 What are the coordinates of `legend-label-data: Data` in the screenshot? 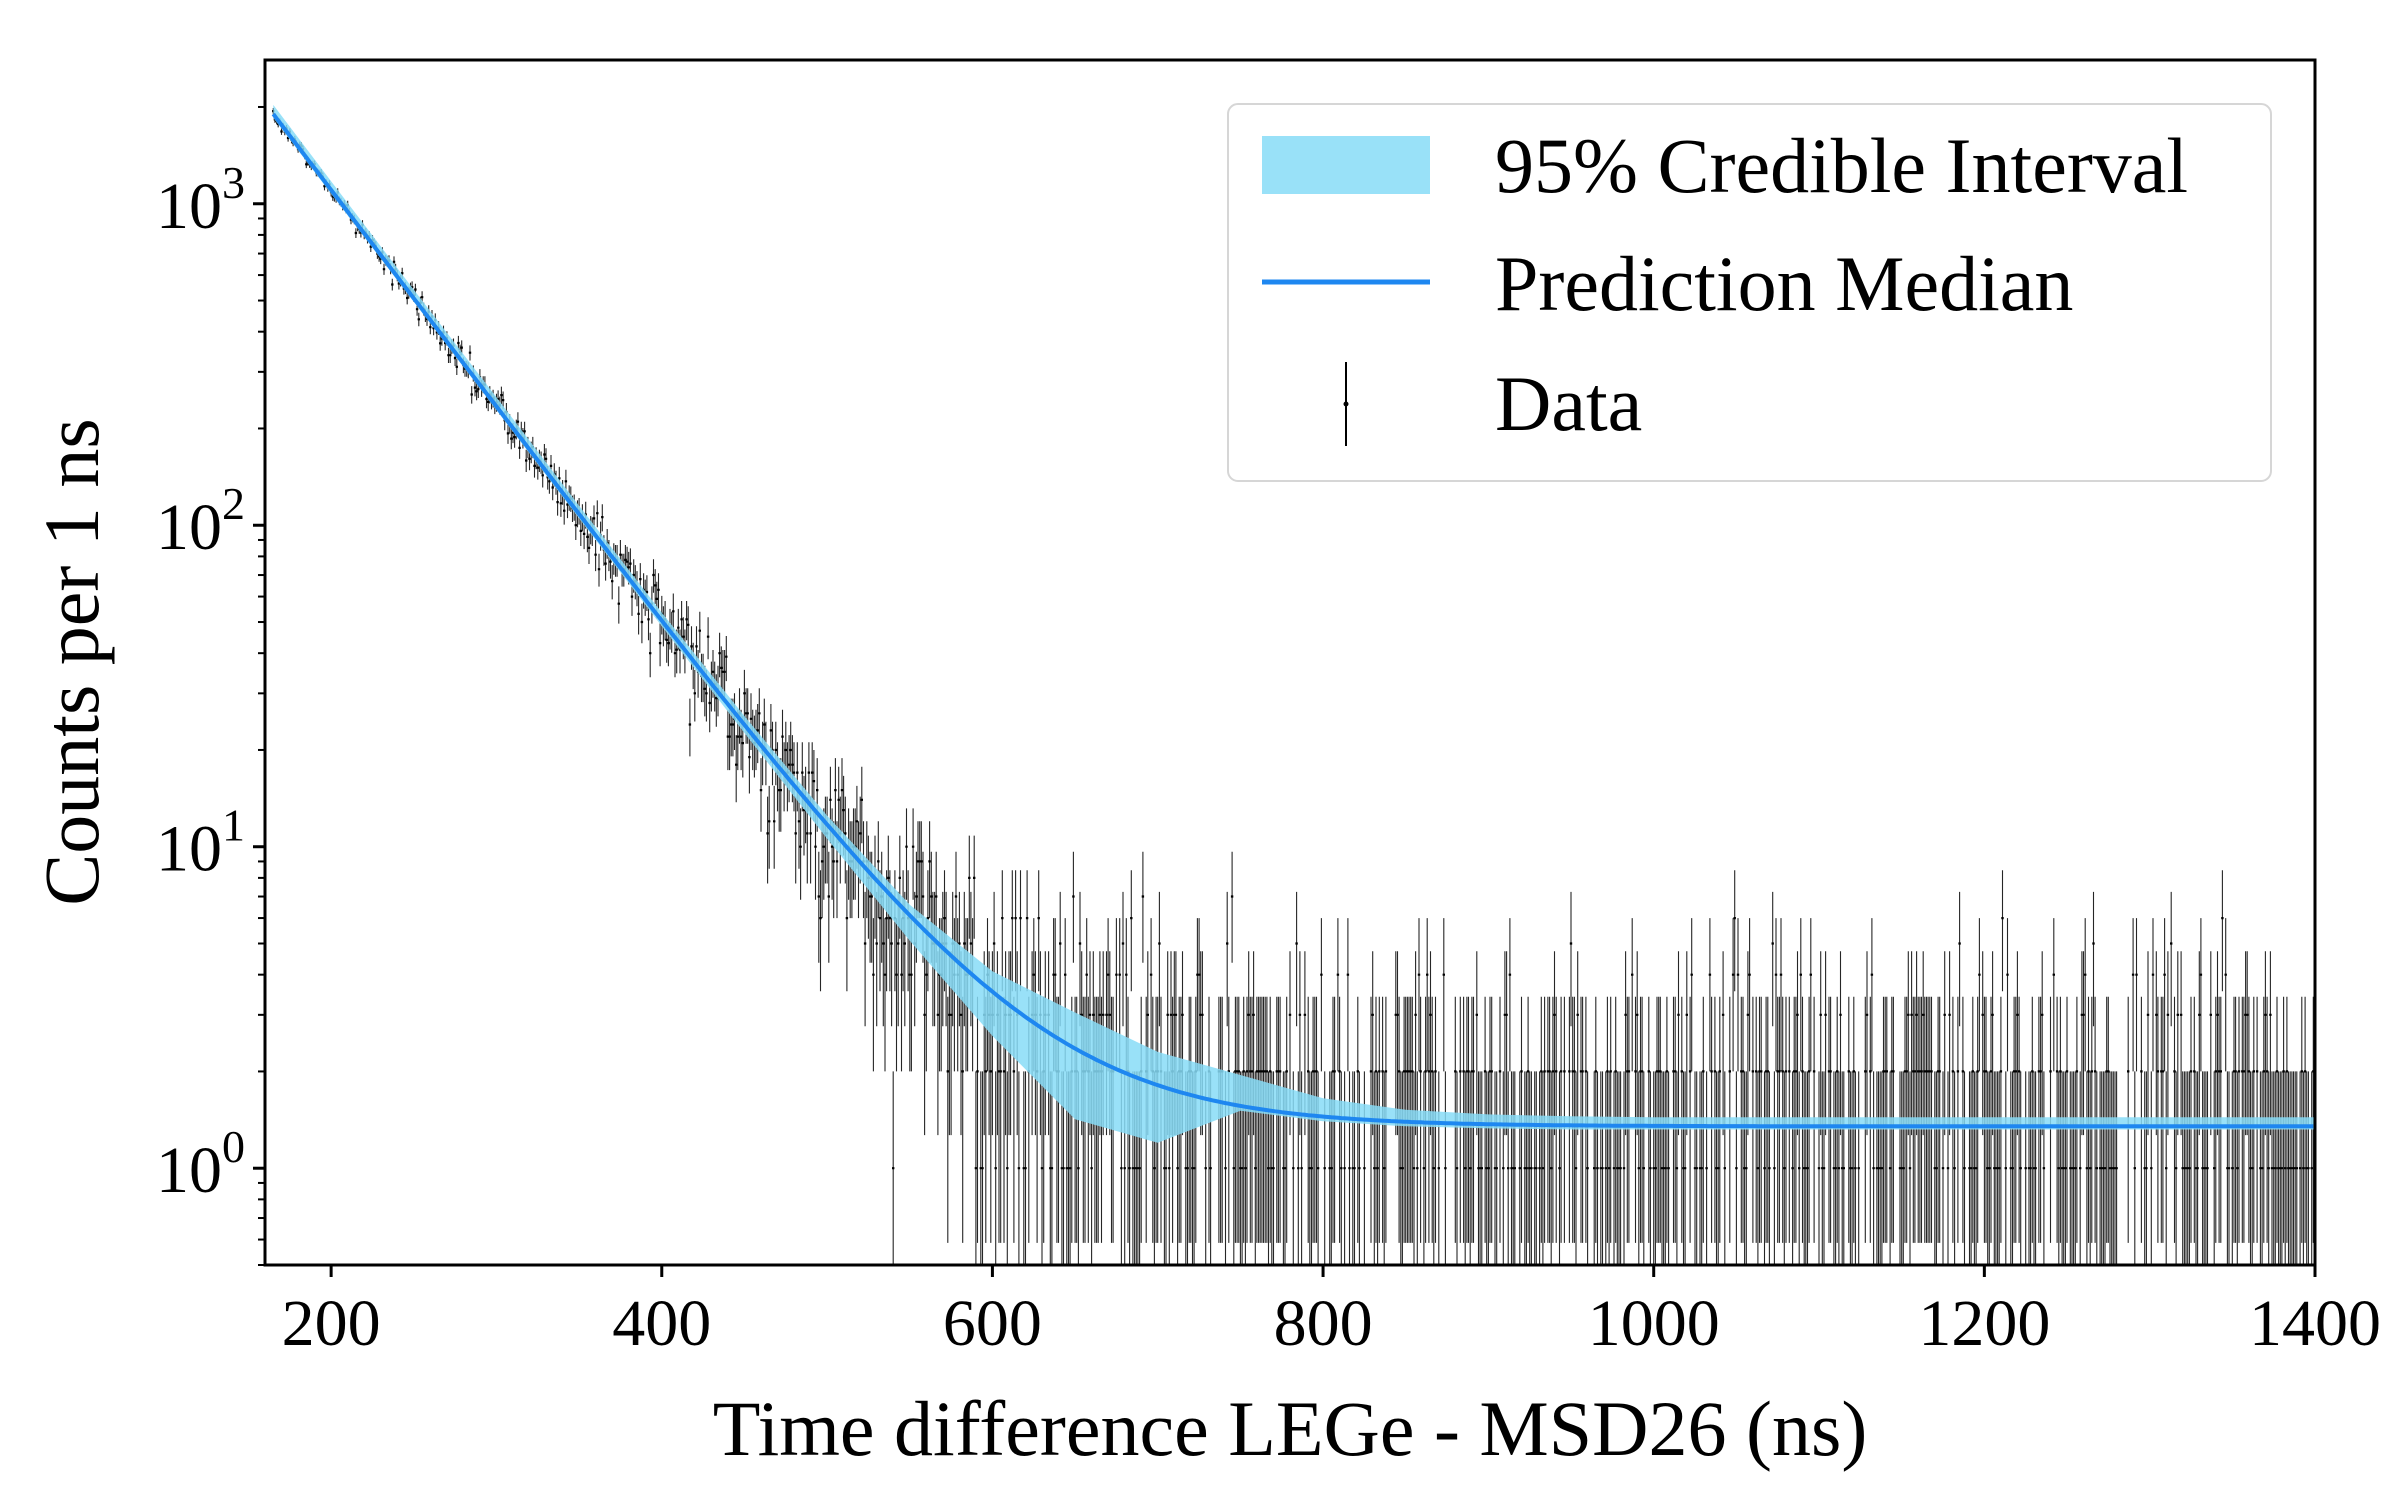 It's located at (1568, 403).